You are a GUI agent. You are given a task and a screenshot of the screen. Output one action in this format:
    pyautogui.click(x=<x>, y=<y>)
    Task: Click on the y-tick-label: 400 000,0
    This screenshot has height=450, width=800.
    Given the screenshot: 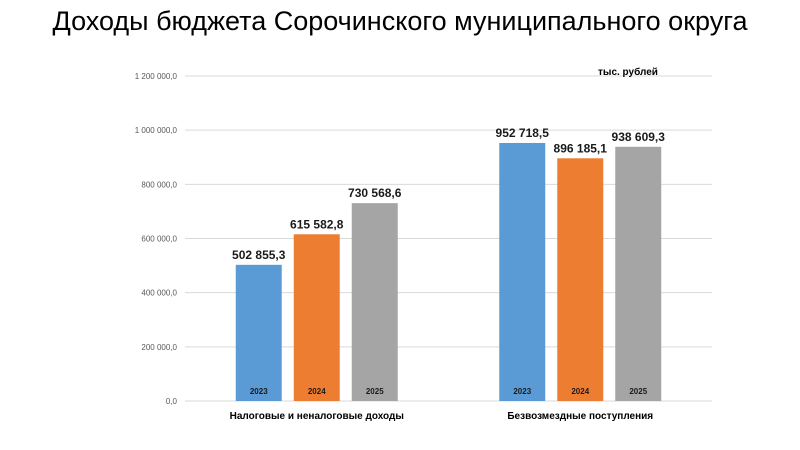 What is the action you would take?
    pyautogui.click(x=159, y=293)
    